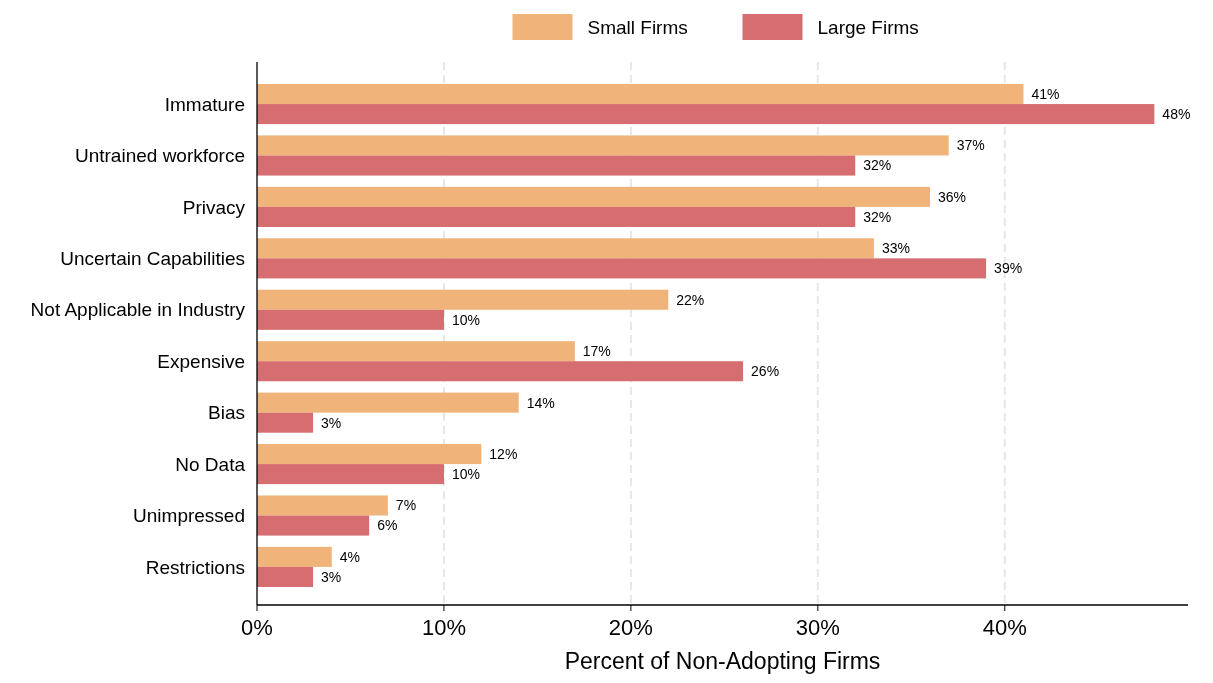 The image size is (1213, 683). What do you see at coordinates (152, 258) in the screenshot?
I see `y-tick-label: Uncertain Capabilities` at bounding box center [152, 258].